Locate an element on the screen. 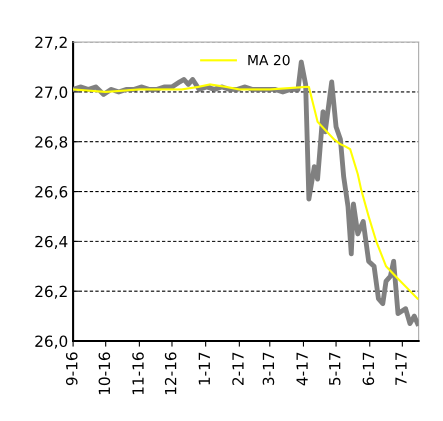  y-tick-label: 26,8 is located at coordinates (51, 143).